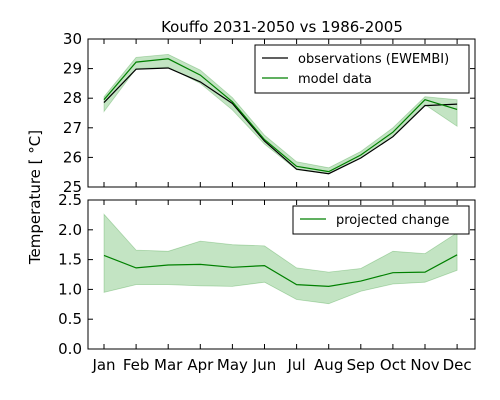 Image resolution: width=500 pixels, height=400 pixels. I want to click on x-tick-label: Apr, so click(200, 365).